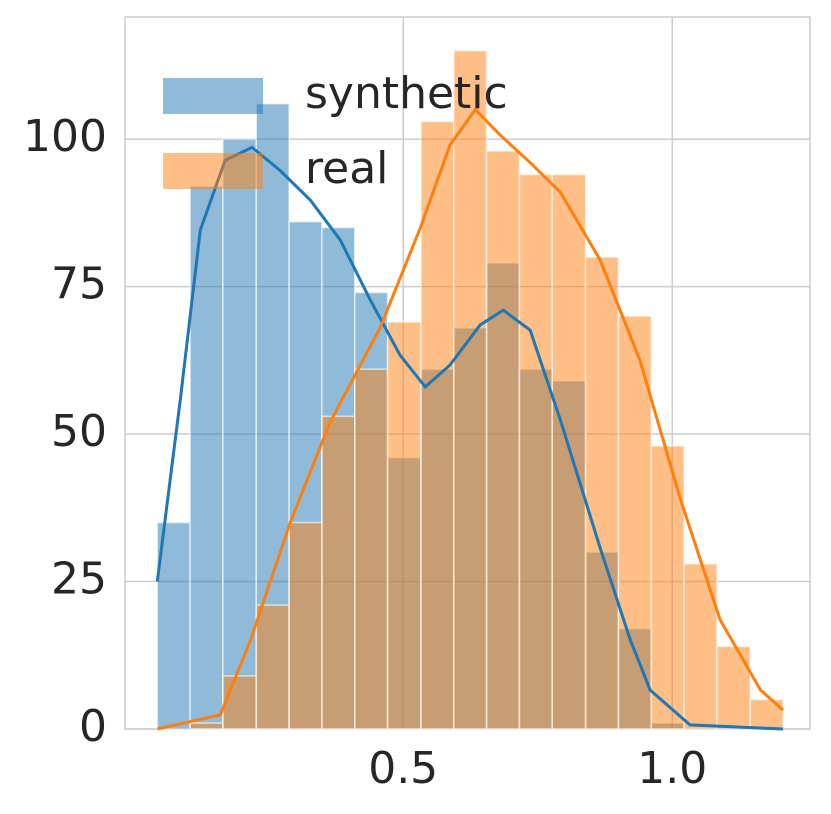  What do you see at coordinates (65, 136) in the screenshot?
I see `y-tick-label: 100` at bounding box center [65, 136].